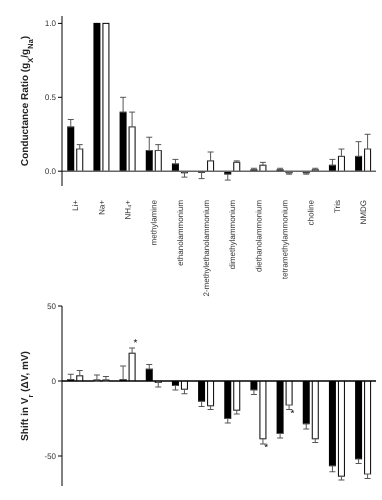 The height and width of the screenshot is (500, 382). I want to click on y-tick-label: -50, so click(50, 456).